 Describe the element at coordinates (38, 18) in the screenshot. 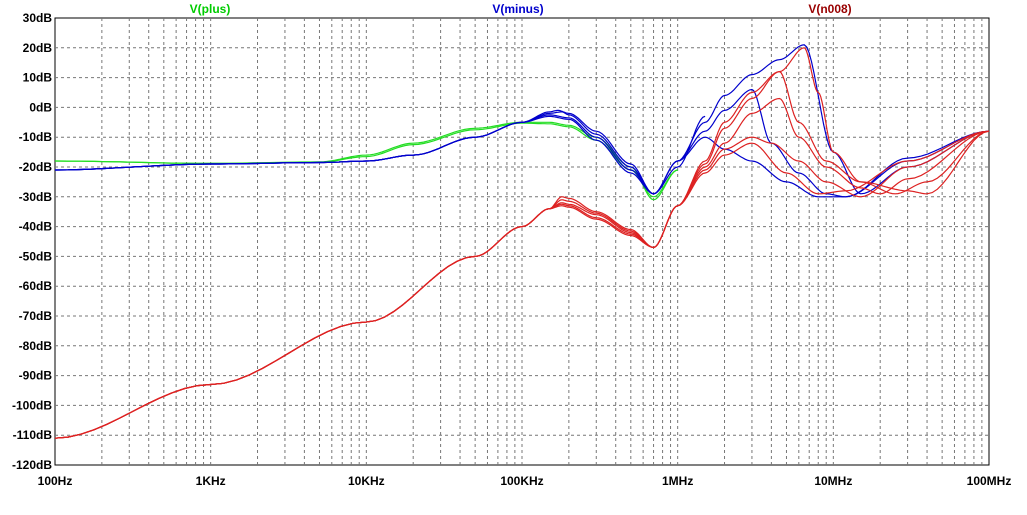

I see `y-tick-label: 30dB` at that location.